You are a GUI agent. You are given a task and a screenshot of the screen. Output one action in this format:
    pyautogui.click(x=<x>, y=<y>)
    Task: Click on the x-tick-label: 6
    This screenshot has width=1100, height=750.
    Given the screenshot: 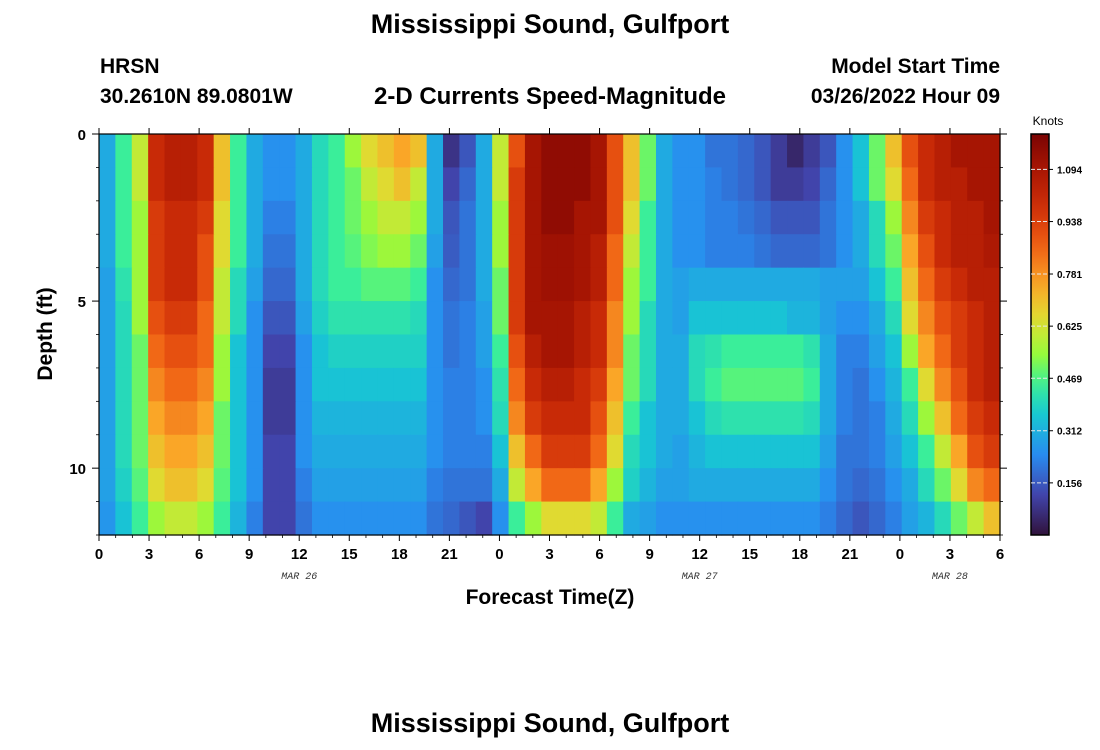 What is the action you would take?
    pyautogui.click(x=1000, y=554)
    